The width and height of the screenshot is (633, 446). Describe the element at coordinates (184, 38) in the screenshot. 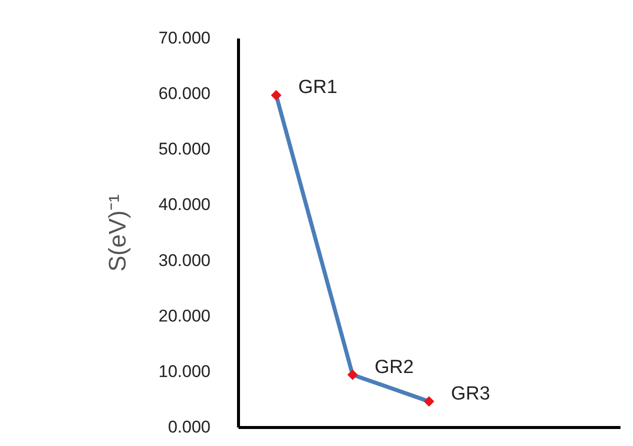

I see `y-tick-label: 70.000` at that location.